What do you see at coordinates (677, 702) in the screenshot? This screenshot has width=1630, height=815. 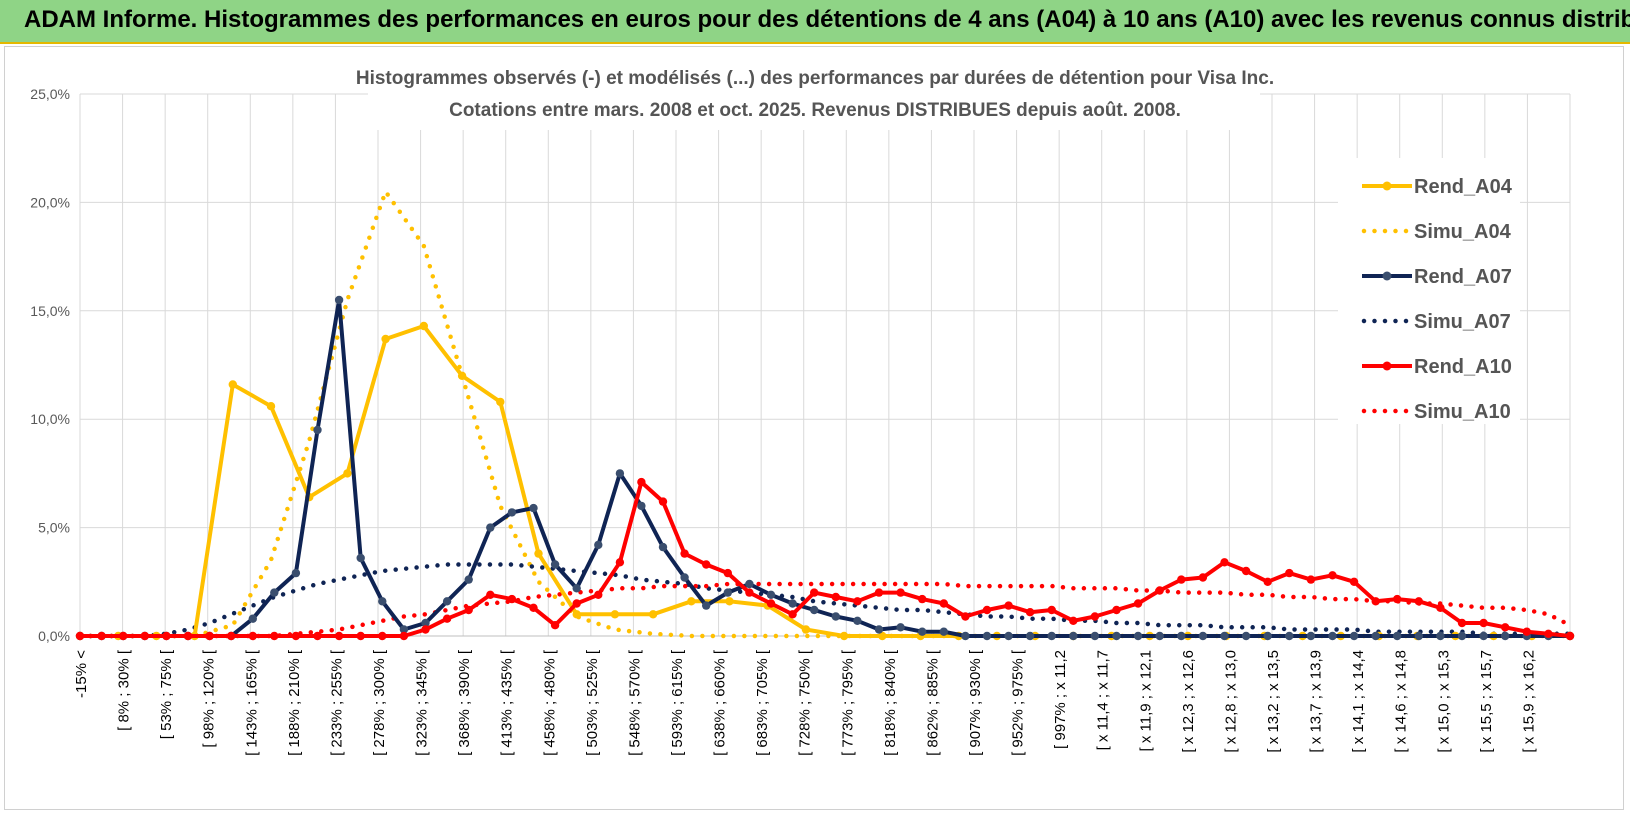 I see `x-tick-label: [ 593% ; 615% [` at bounding box center [677, 702].